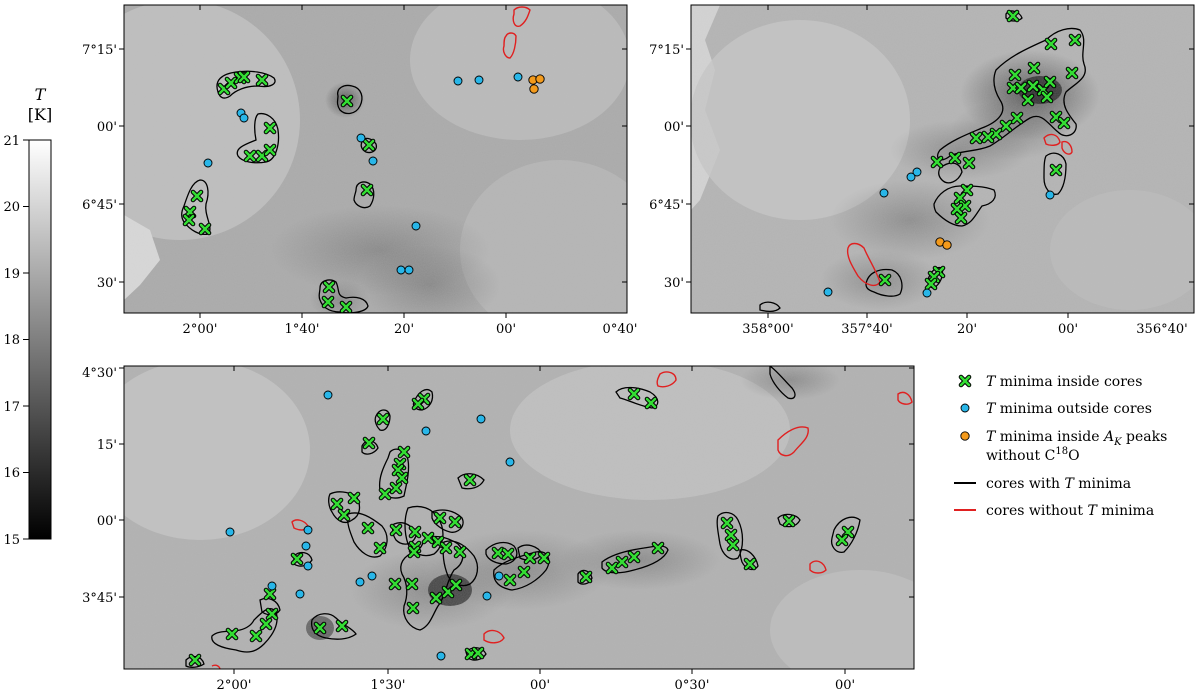  Describe the element at coordinates (40, 339) in the screenshot. I see `colorbar-scale` at that location.